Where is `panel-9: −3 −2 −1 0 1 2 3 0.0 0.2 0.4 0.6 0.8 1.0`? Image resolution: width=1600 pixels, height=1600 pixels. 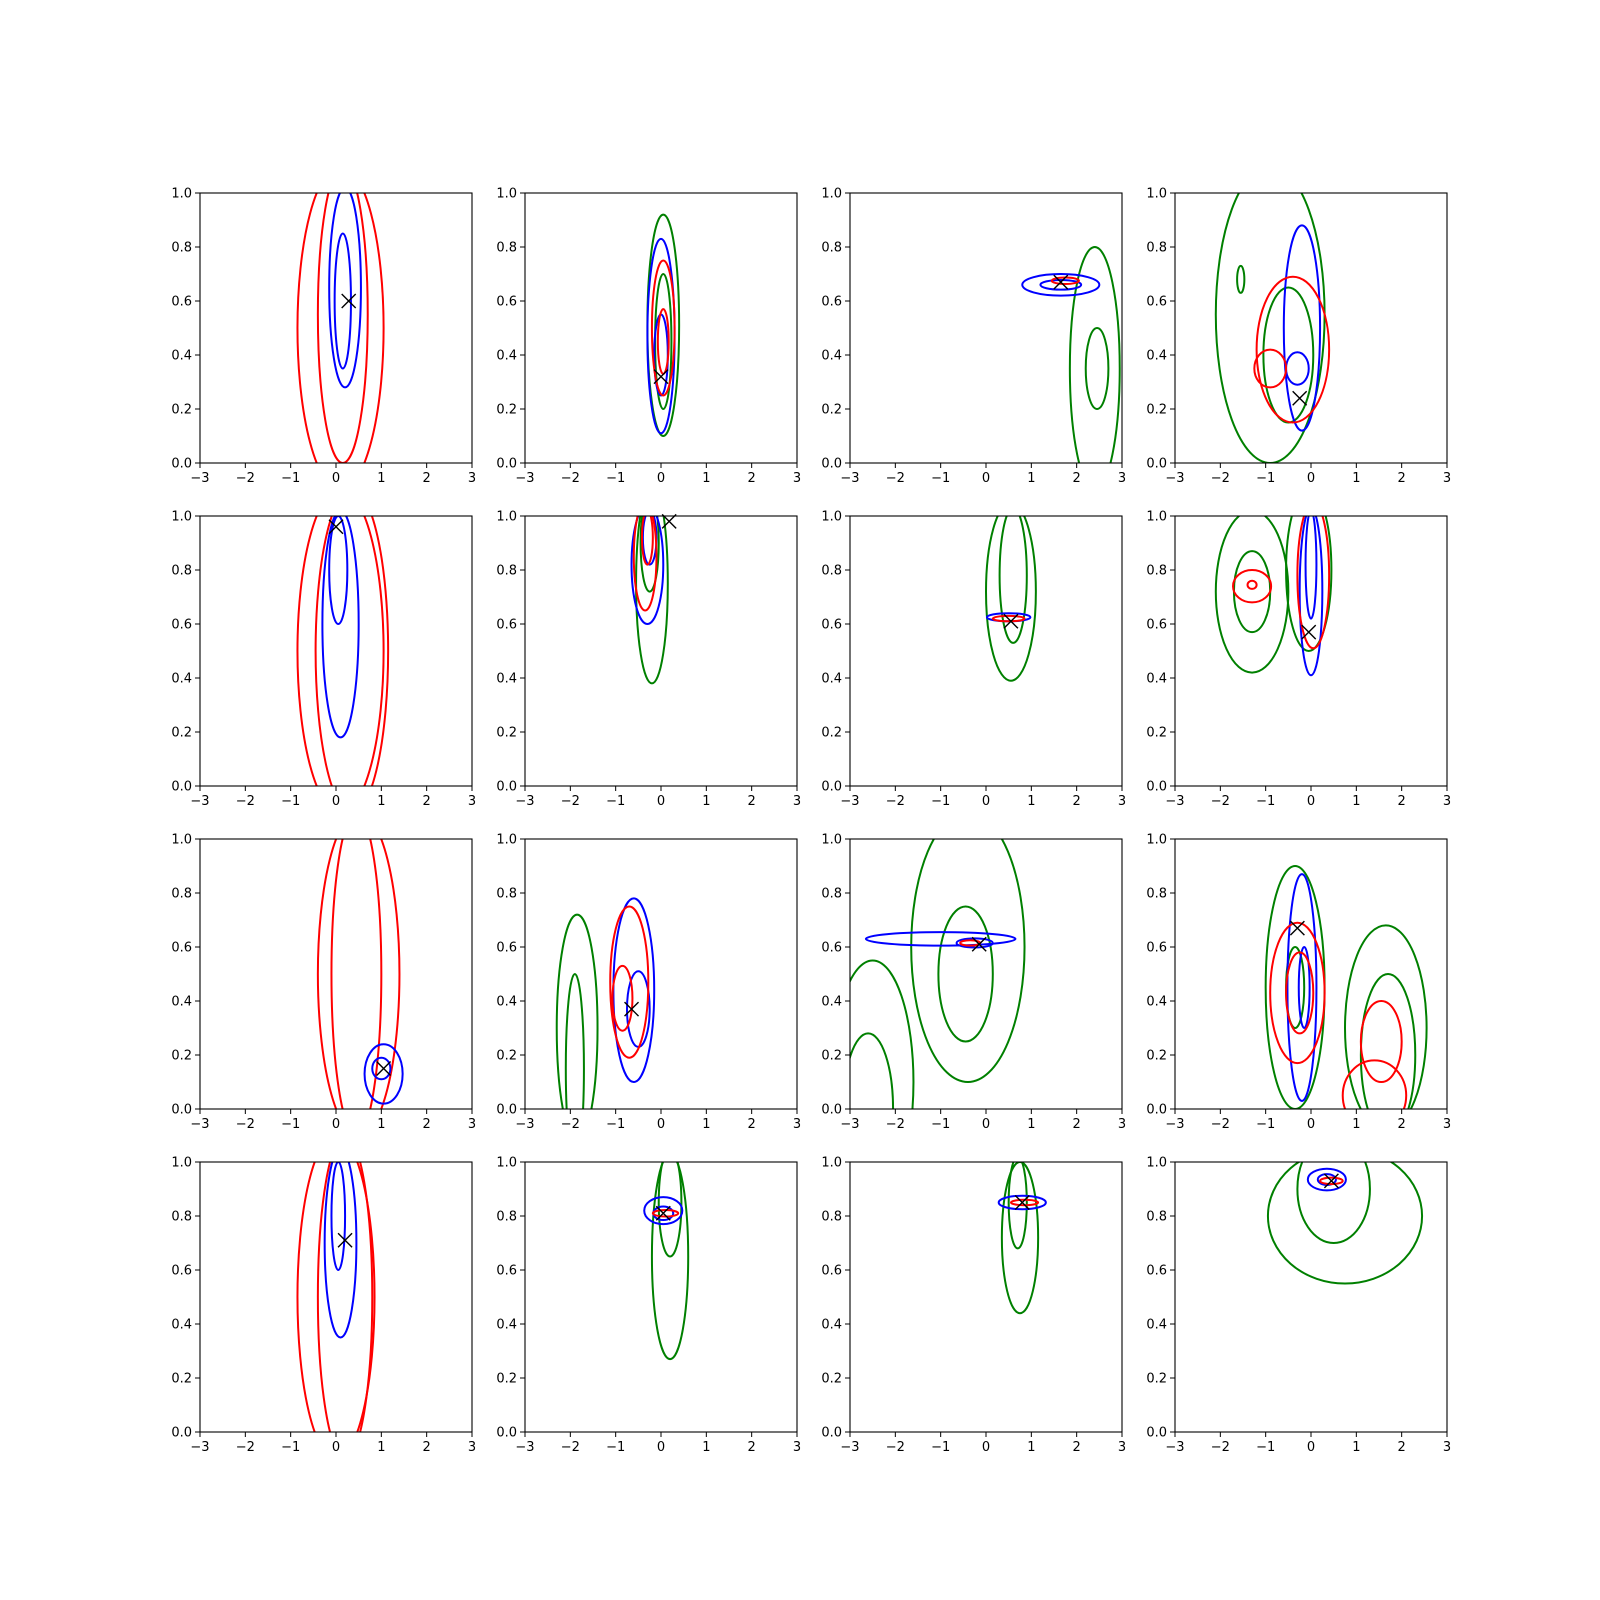
panel-9: −3 −2 −1 0 1 2 3 0.0 0.2 0.4 0.6 0.8 1.0 is located at coordinates (323, 983).